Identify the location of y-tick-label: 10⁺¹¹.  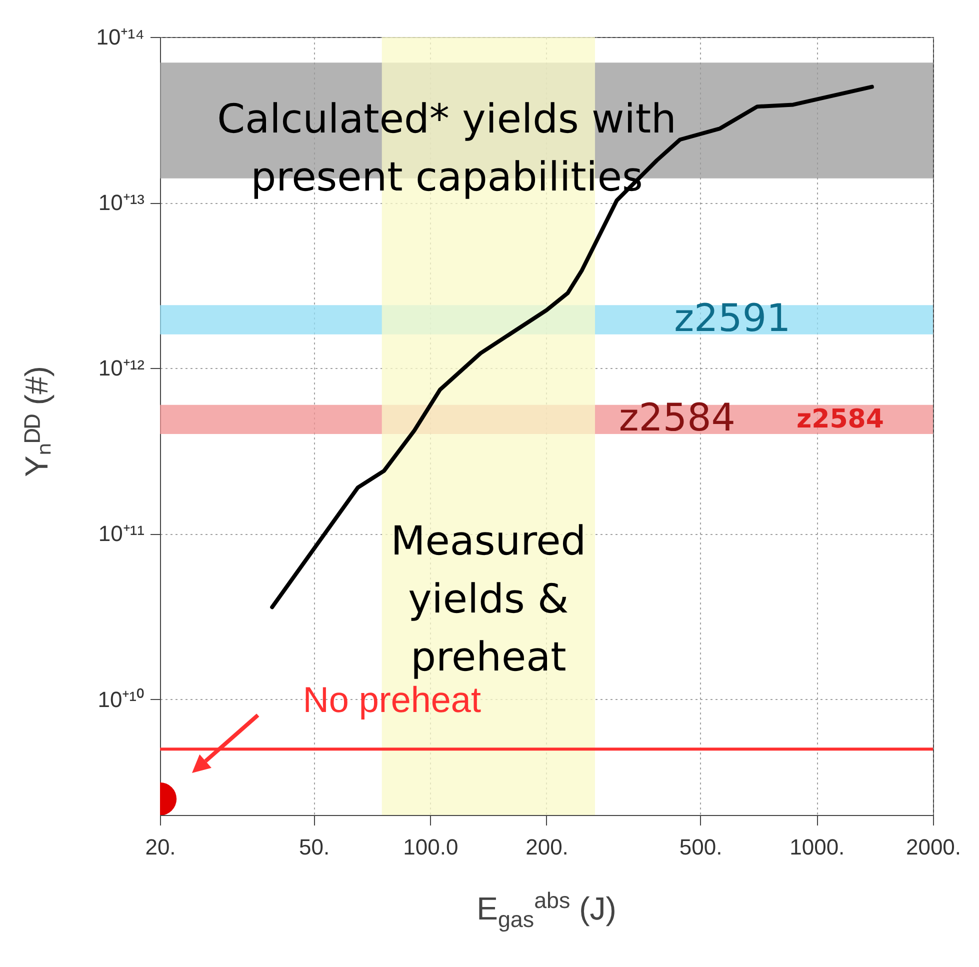
(121, 533).